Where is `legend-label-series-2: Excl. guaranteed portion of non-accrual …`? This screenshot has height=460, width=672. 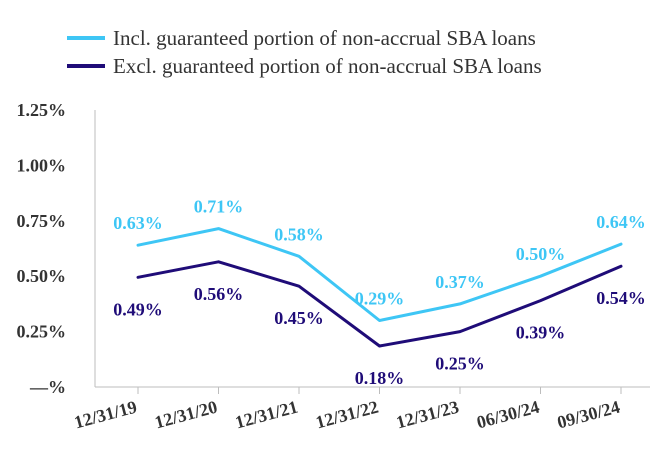 legend-label-series-2: Excl. guaranteed portion of non-accrual … is located at coordinates (327, 66).